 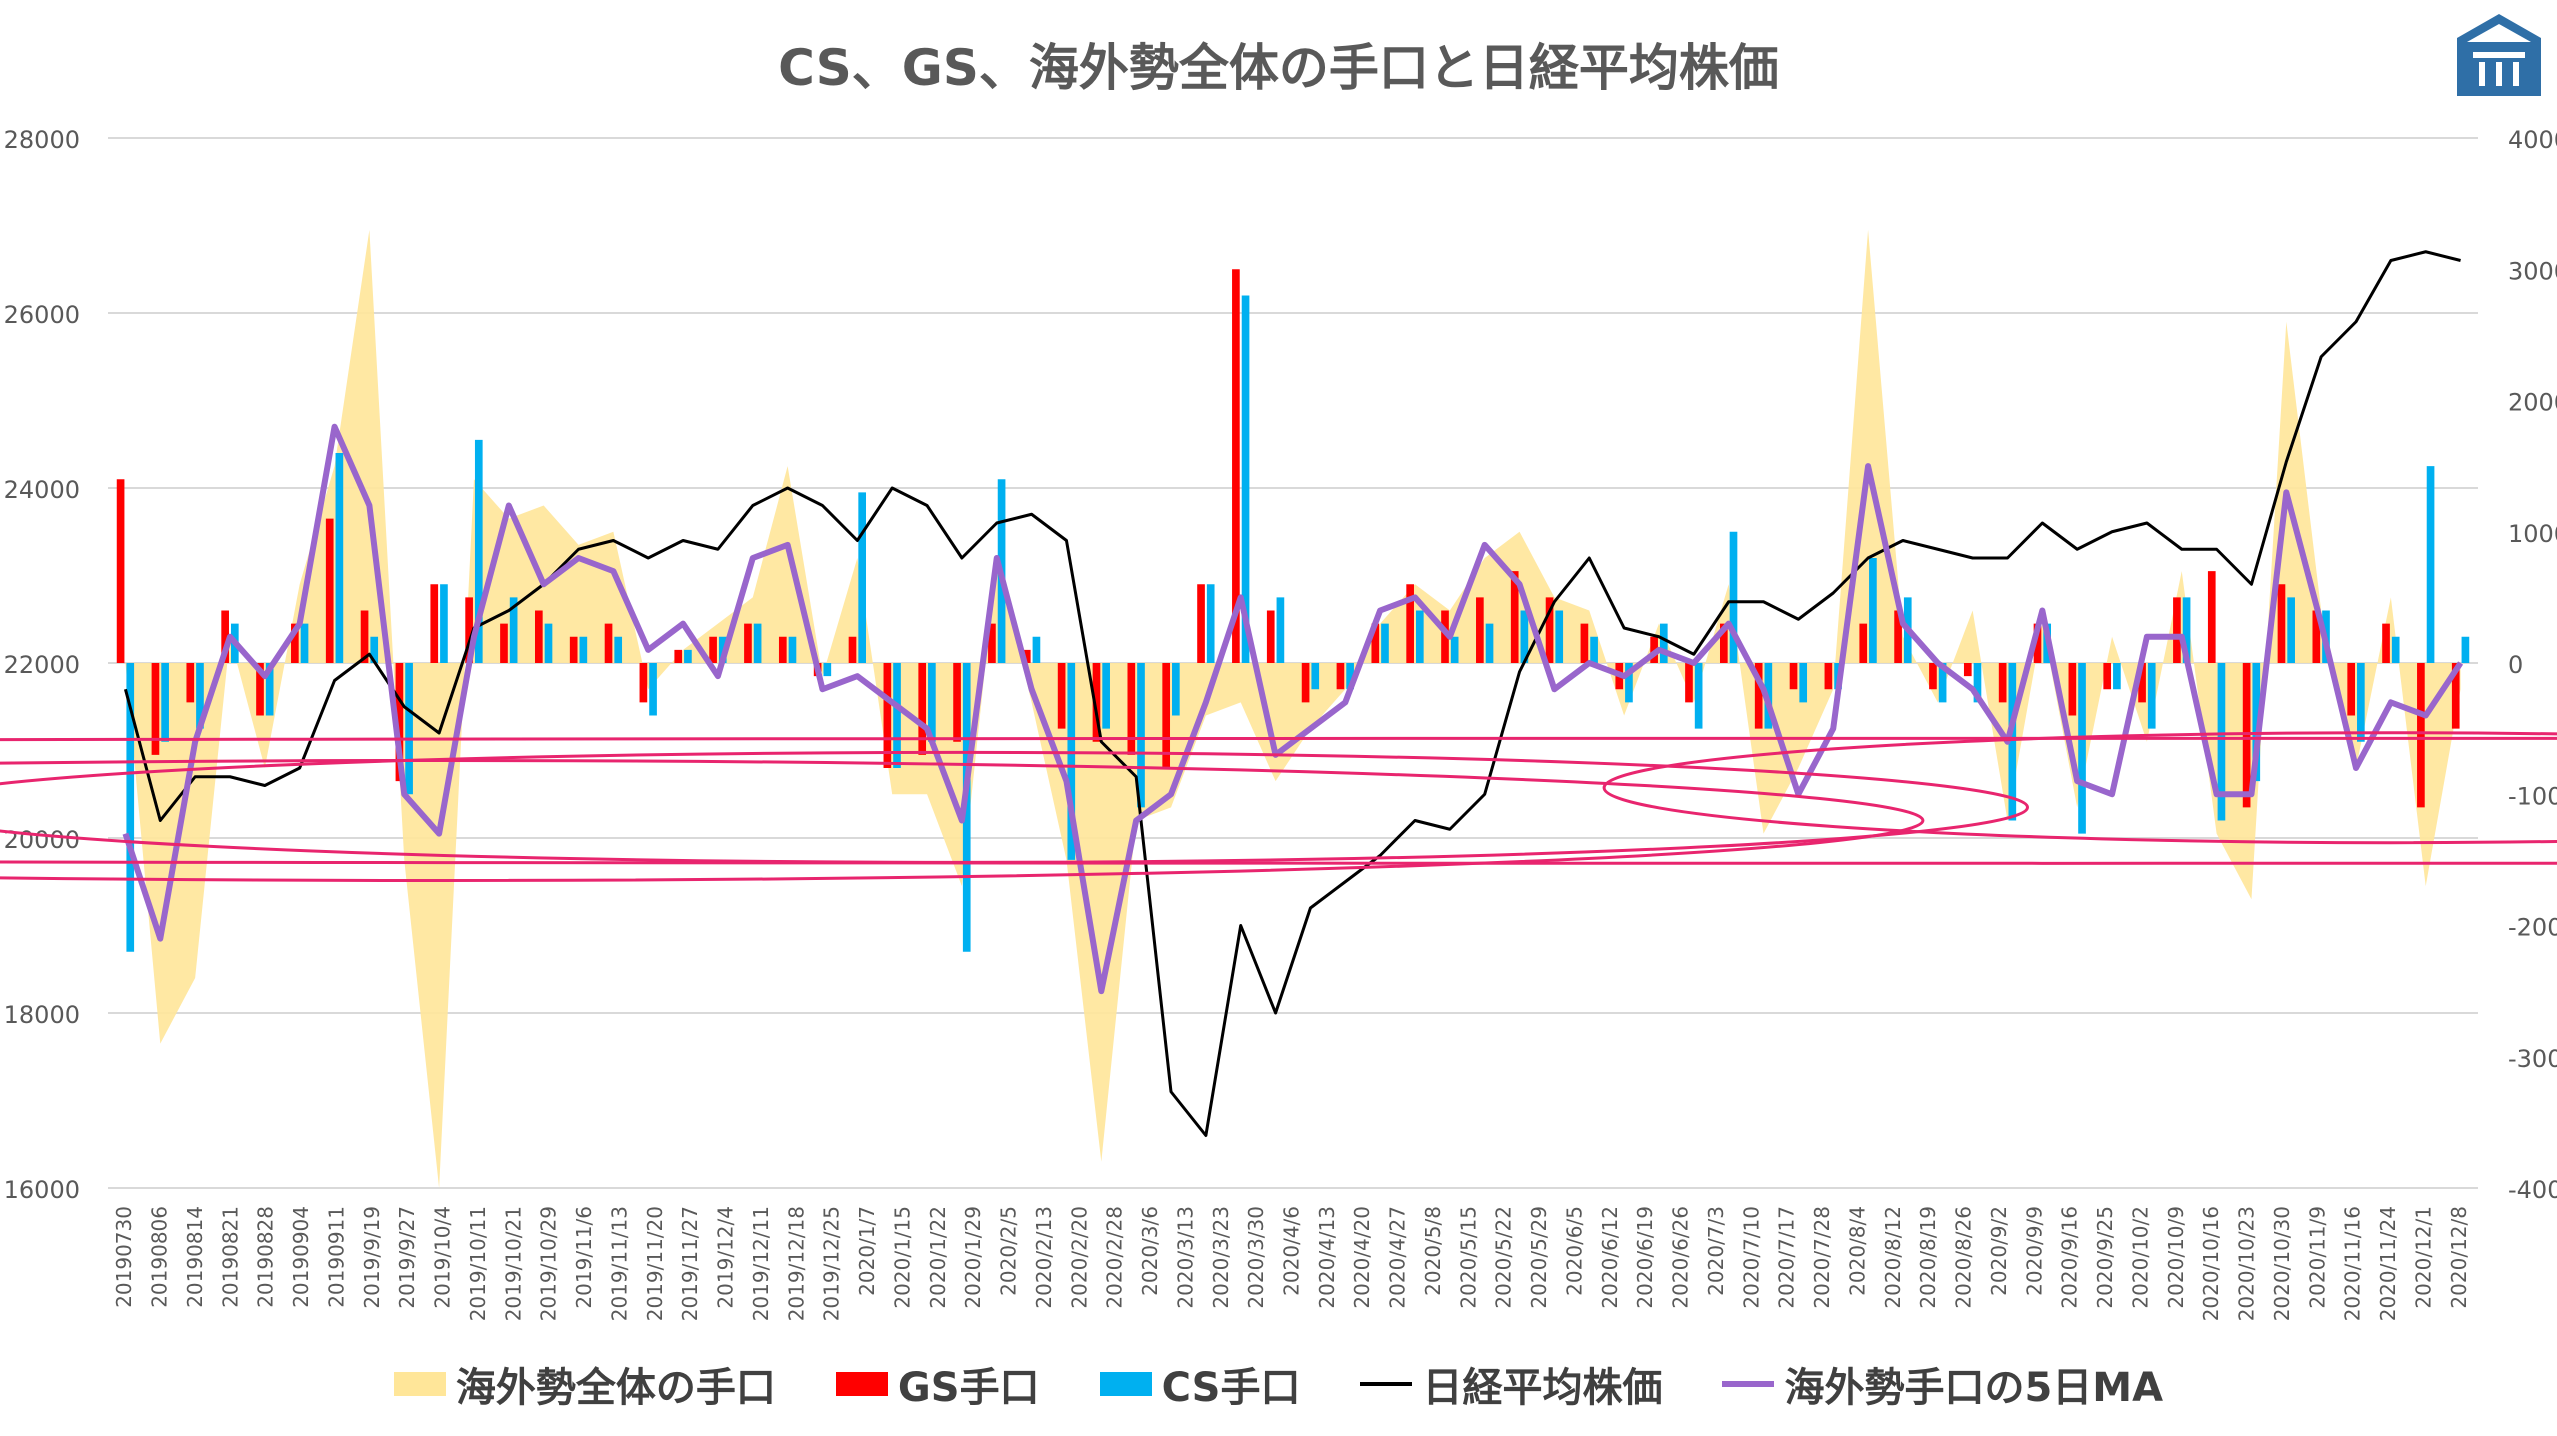 What do you see at coordinates (1044, 1257) in the screenshot?
I see `x-tick-label: 2020/2/13` at bounding box center [1044, 1257].